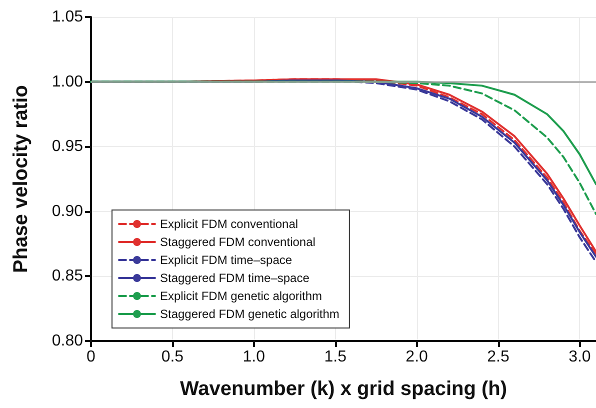 Image resolution: width=596 pixels, height=408 pixels. I want to click on legend-label: Staggered FDM genetic algorithm, so click(250, 314).